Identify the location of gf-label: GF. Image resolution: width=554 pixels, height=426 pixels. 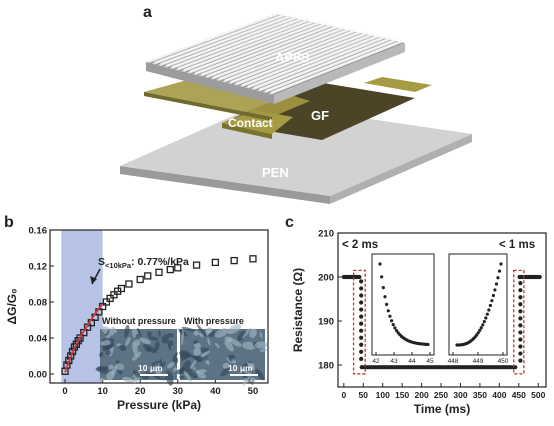
(320, 115).